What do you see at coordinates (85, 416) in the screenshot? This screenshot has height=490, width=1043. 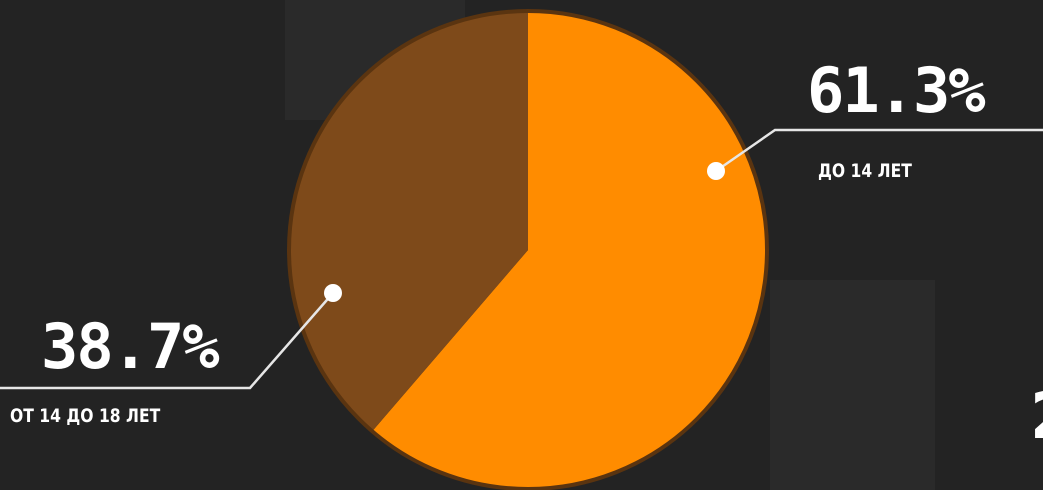 I see `slice-category-label: ОТ 14 ДО 18 ЛЕТ` at bounding box center [85, 416].